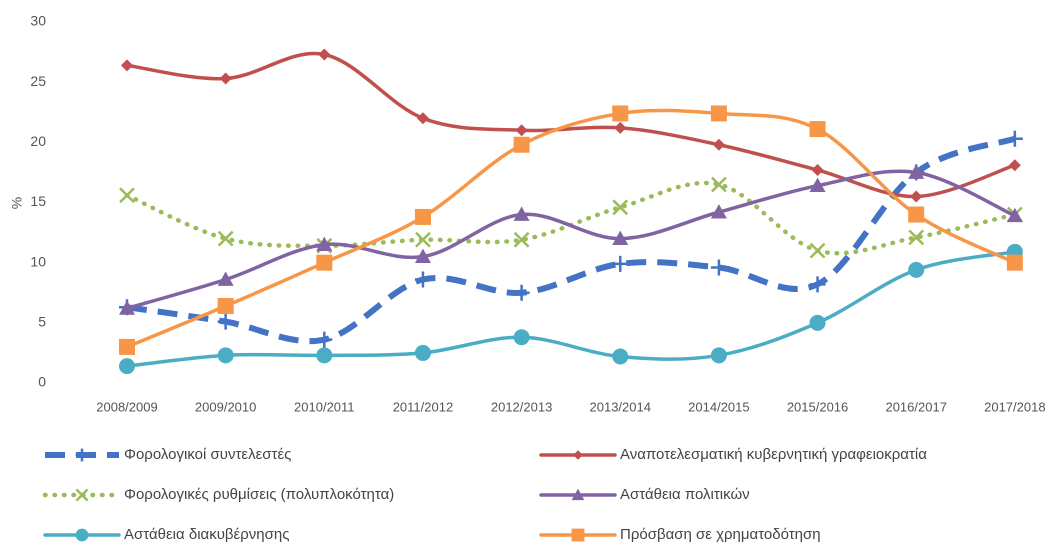  I want to click on y-tick-label: 15, so click(38, 201).